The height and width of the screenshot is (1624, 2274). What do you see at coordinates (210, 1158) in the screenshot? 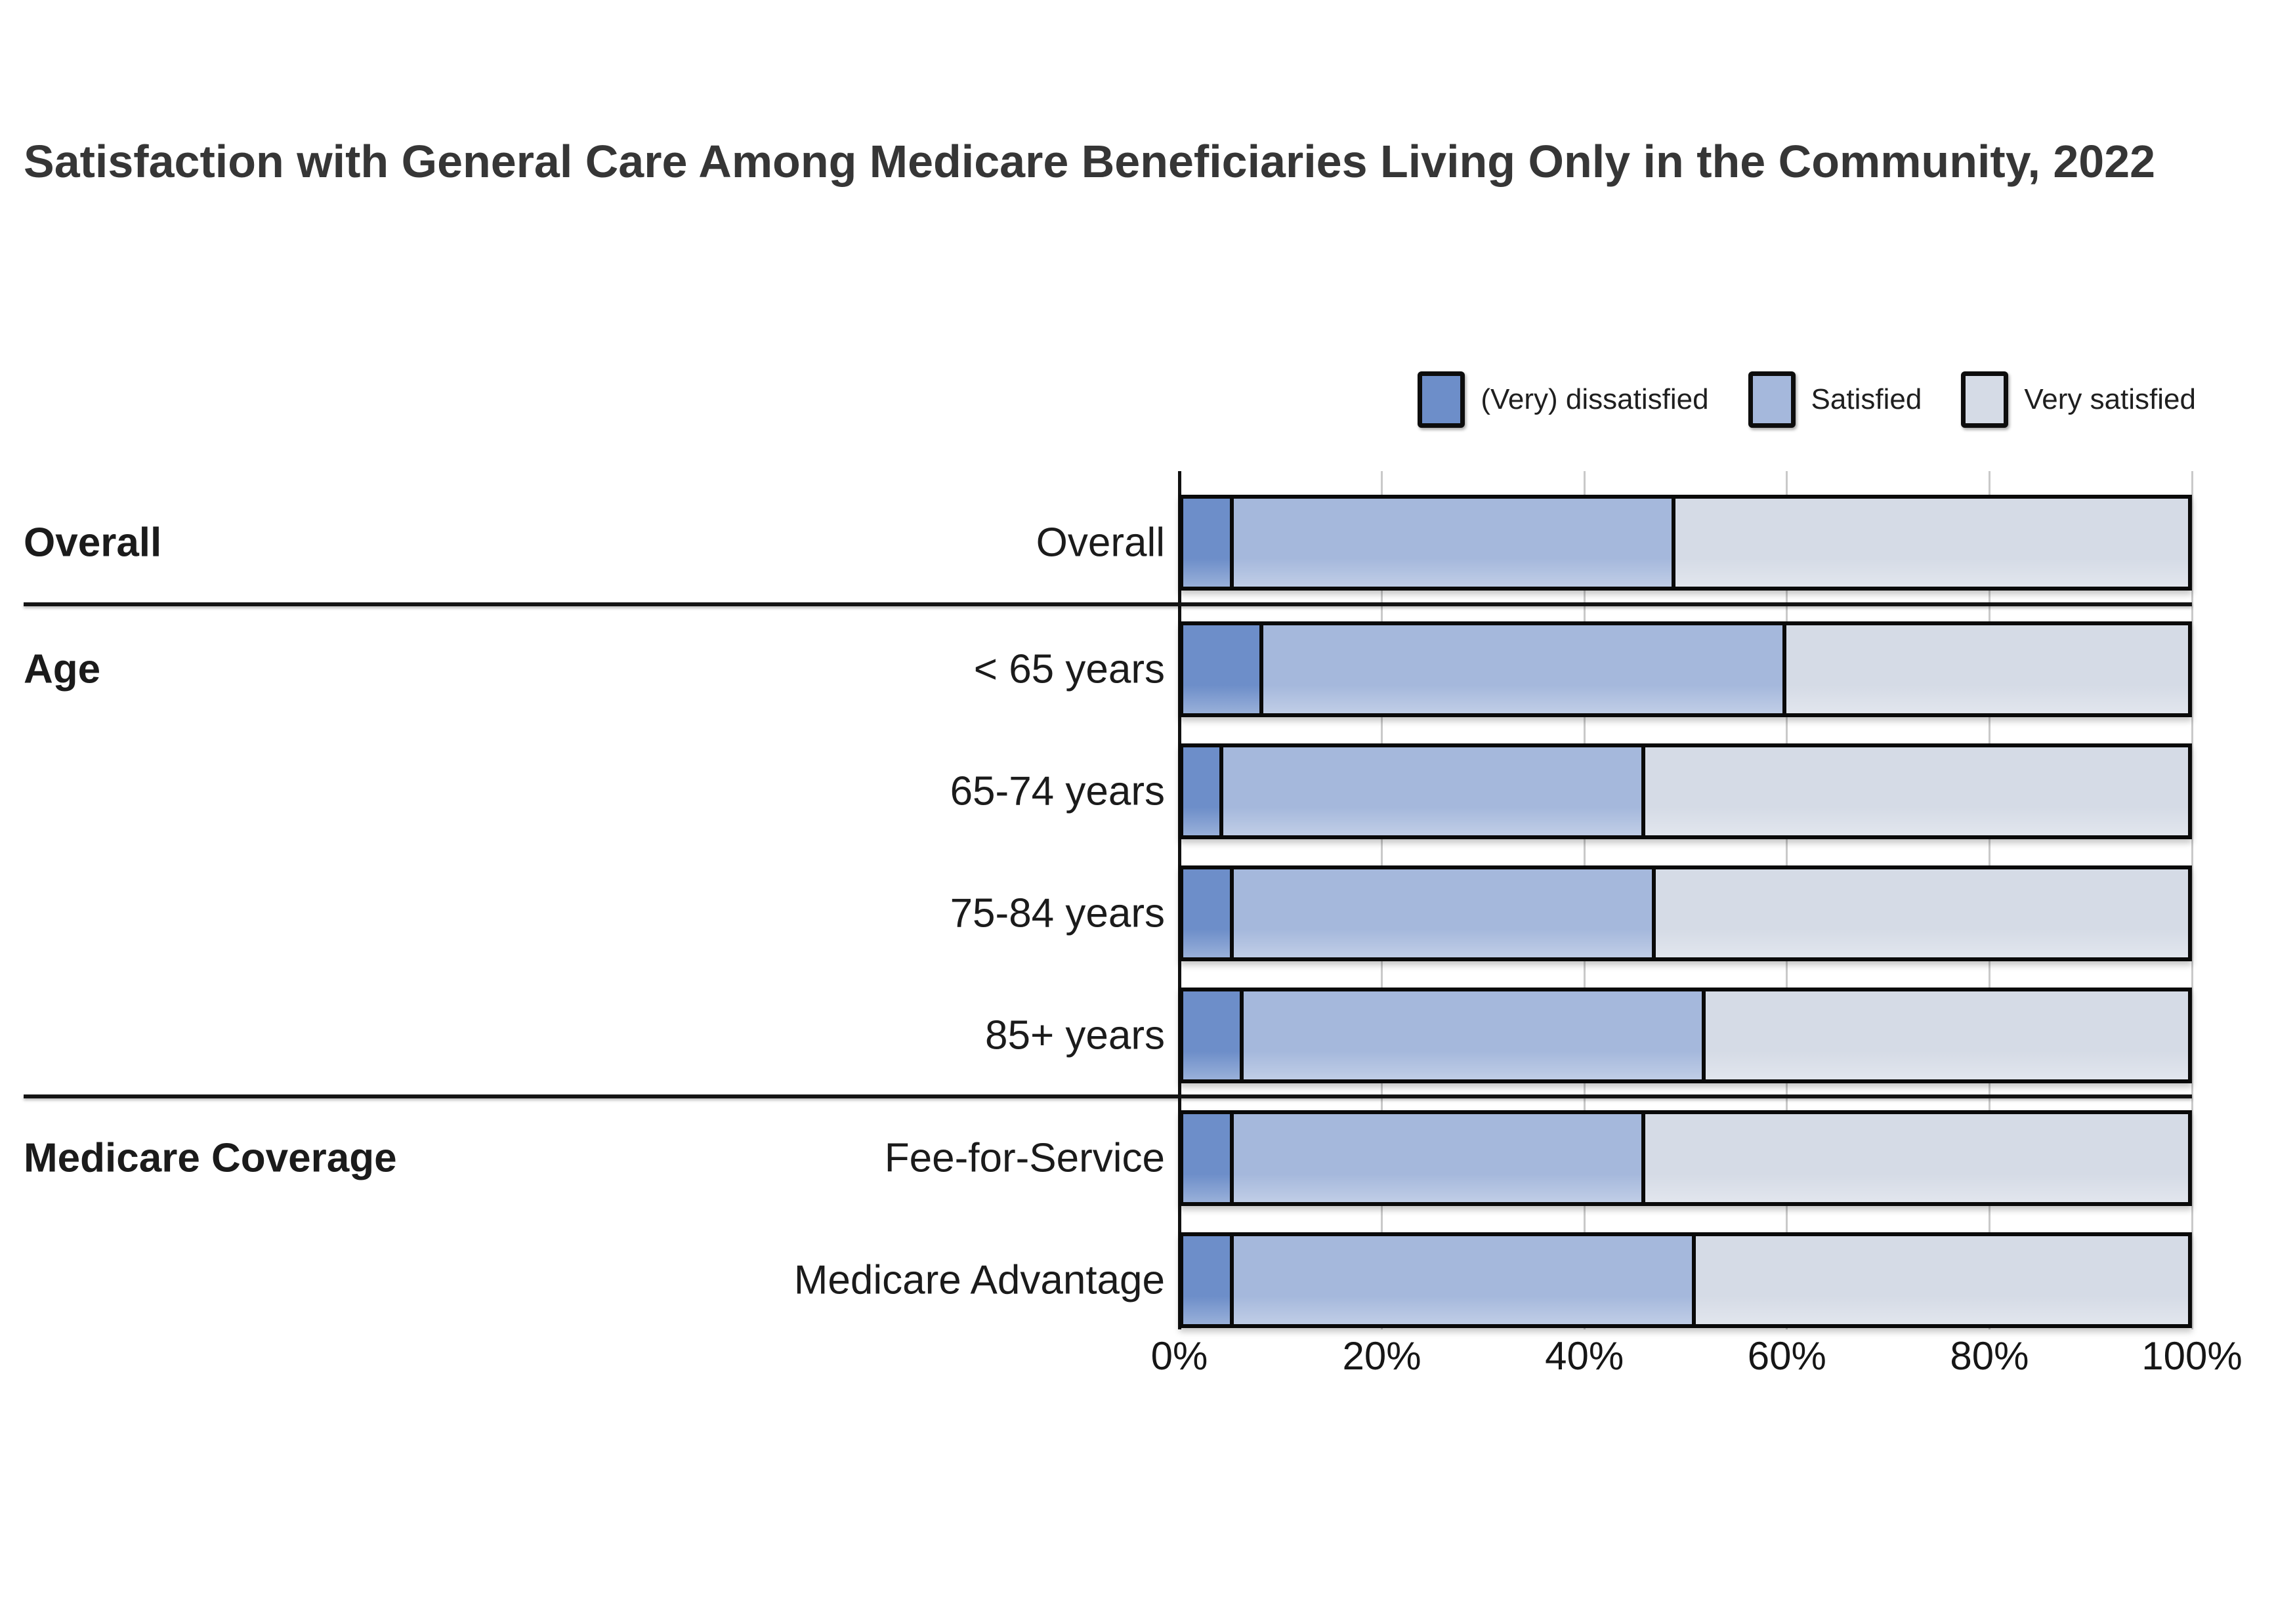
I see `section-label-medicare-coverage: Medicare Coverage` at bounding box center [210, 1158].